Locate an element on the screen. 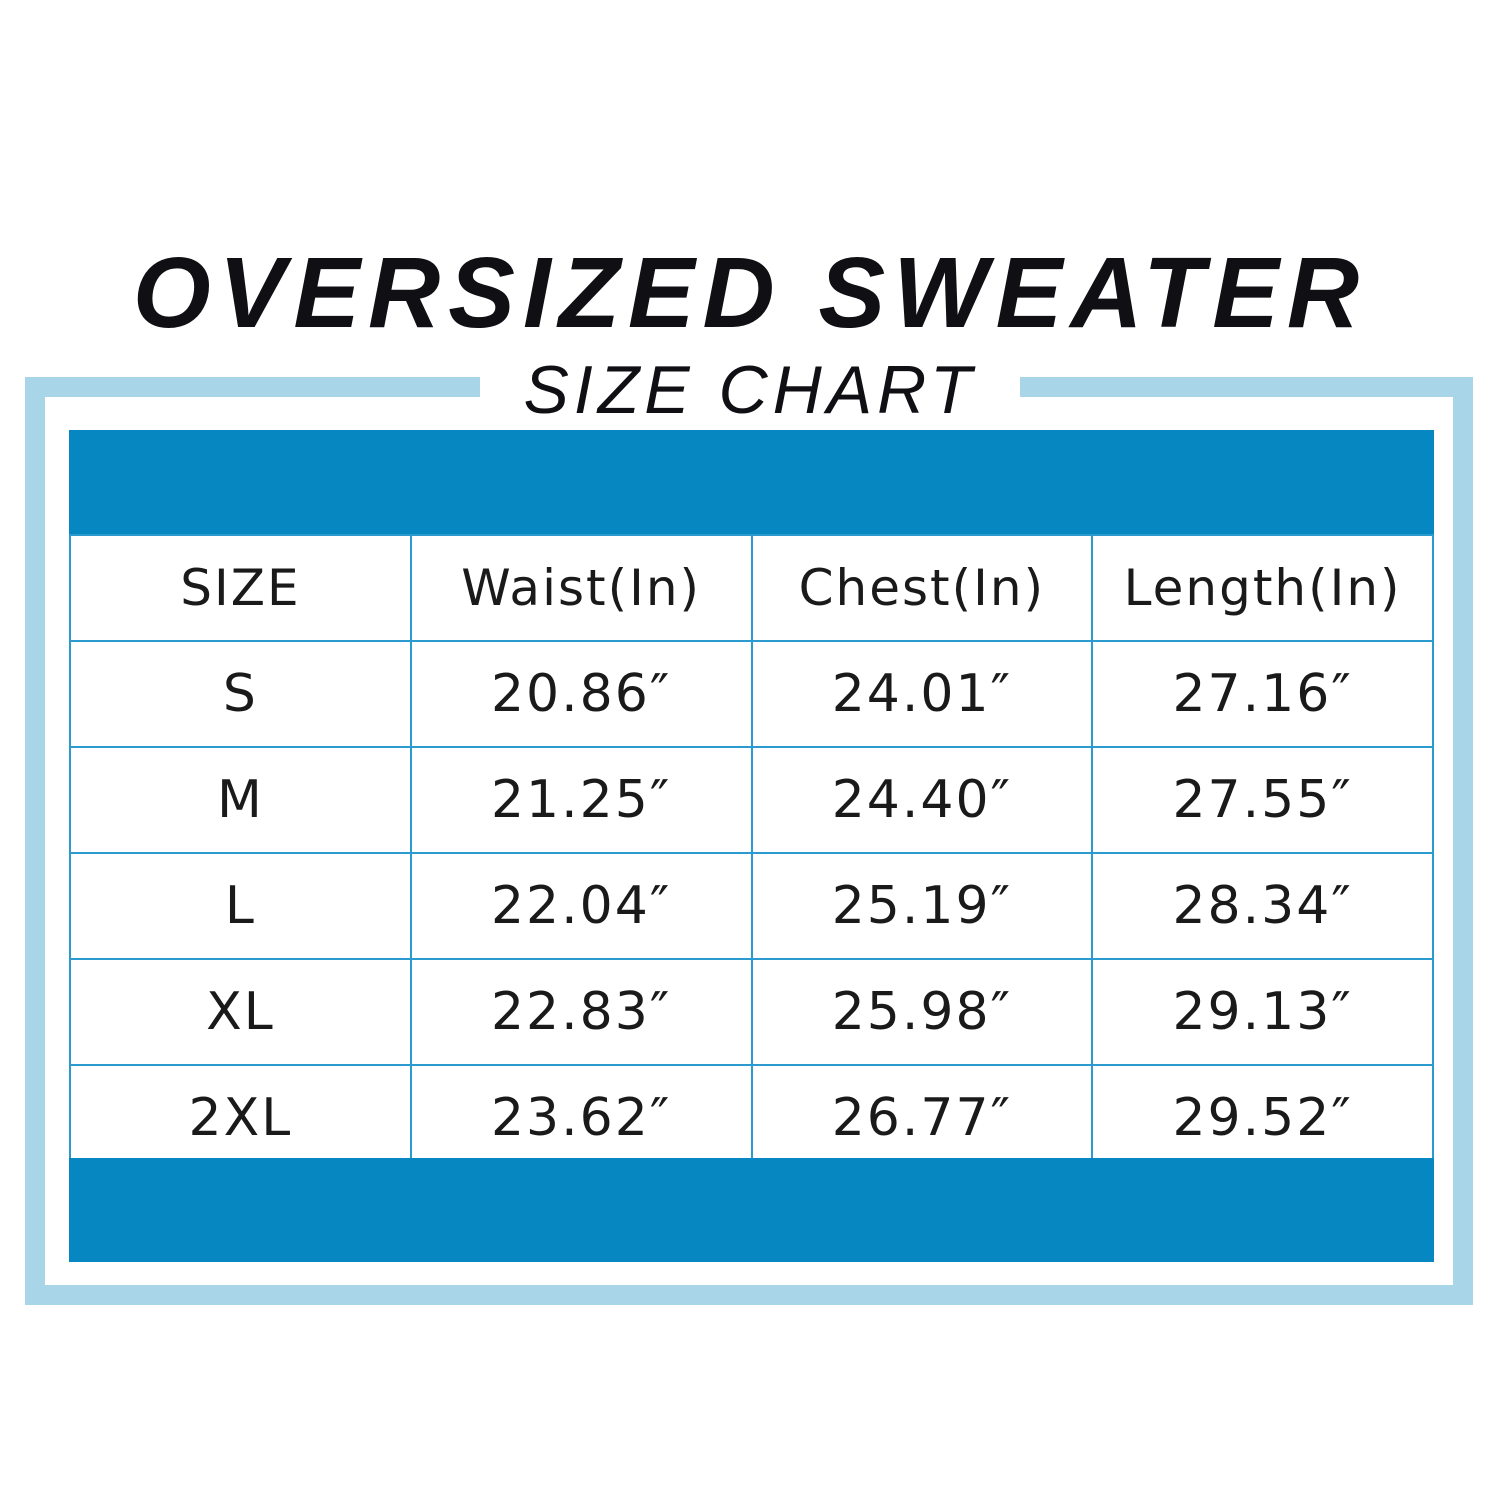  length-cell: 29.13″ is located at coordinates (1262, 1012).